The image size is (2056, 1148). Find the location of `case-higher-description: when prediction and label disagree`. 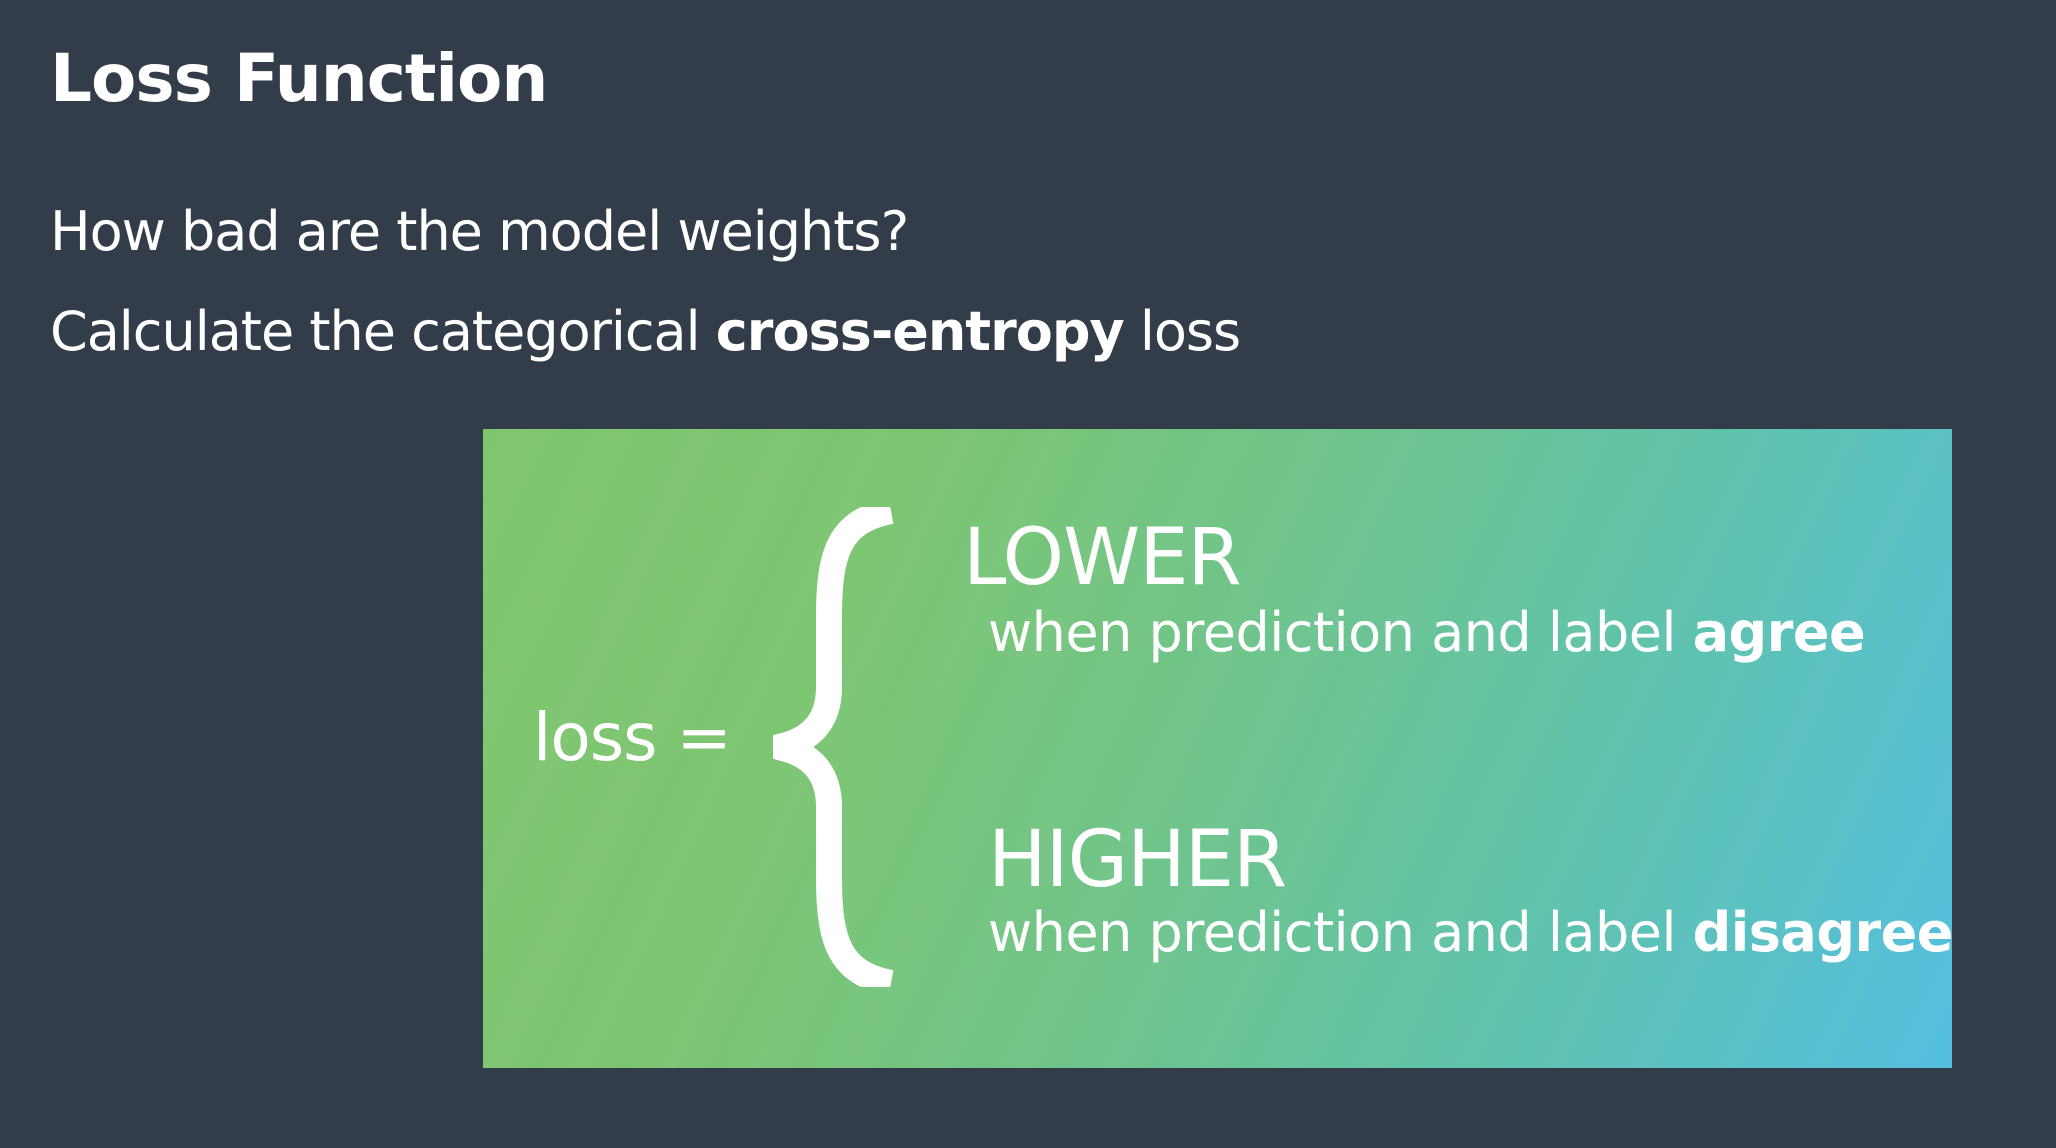

case-higher-description: when prediction and label disagree is located at coordinates (1470, 932).